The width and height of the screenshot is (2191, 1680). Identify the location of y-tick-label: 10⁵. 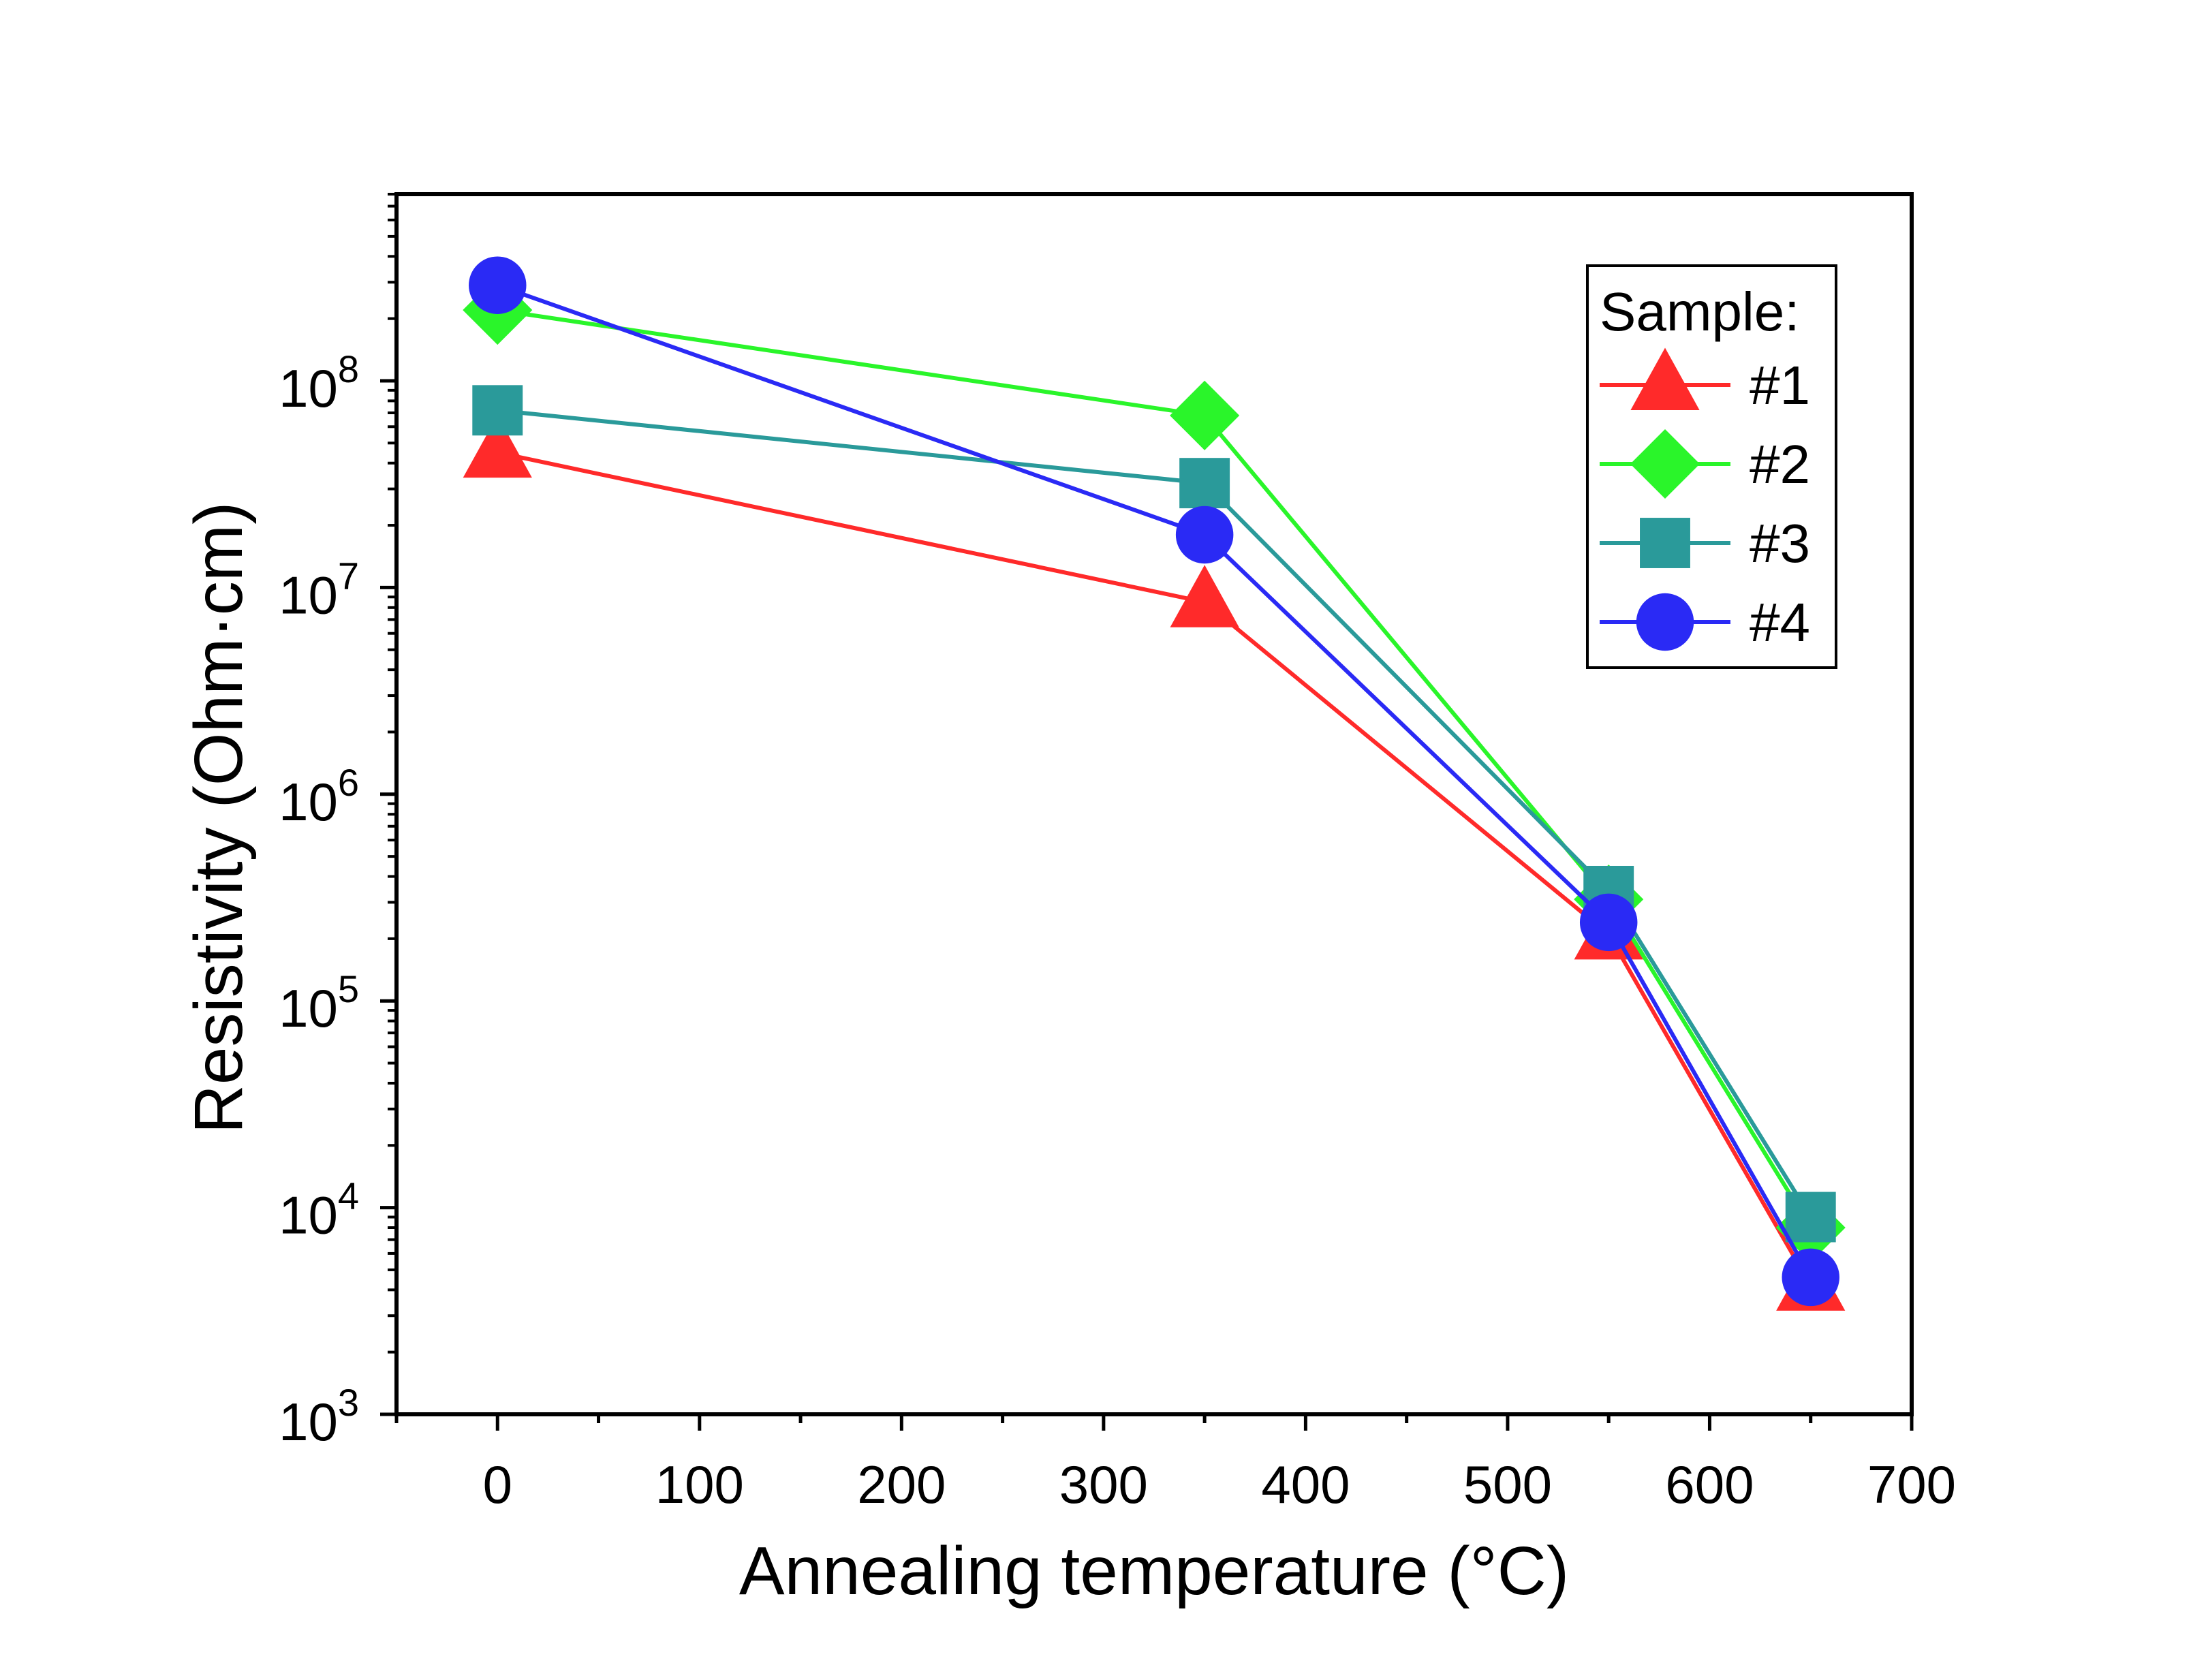
(319, 1002).